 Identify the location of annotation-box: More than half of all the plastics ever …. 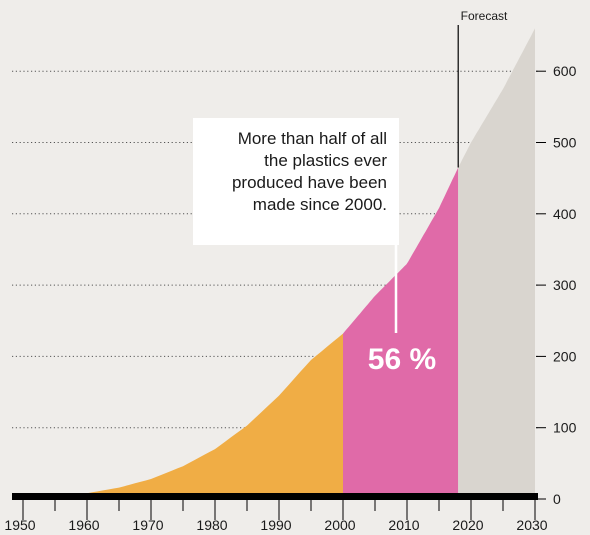
(296, 181).